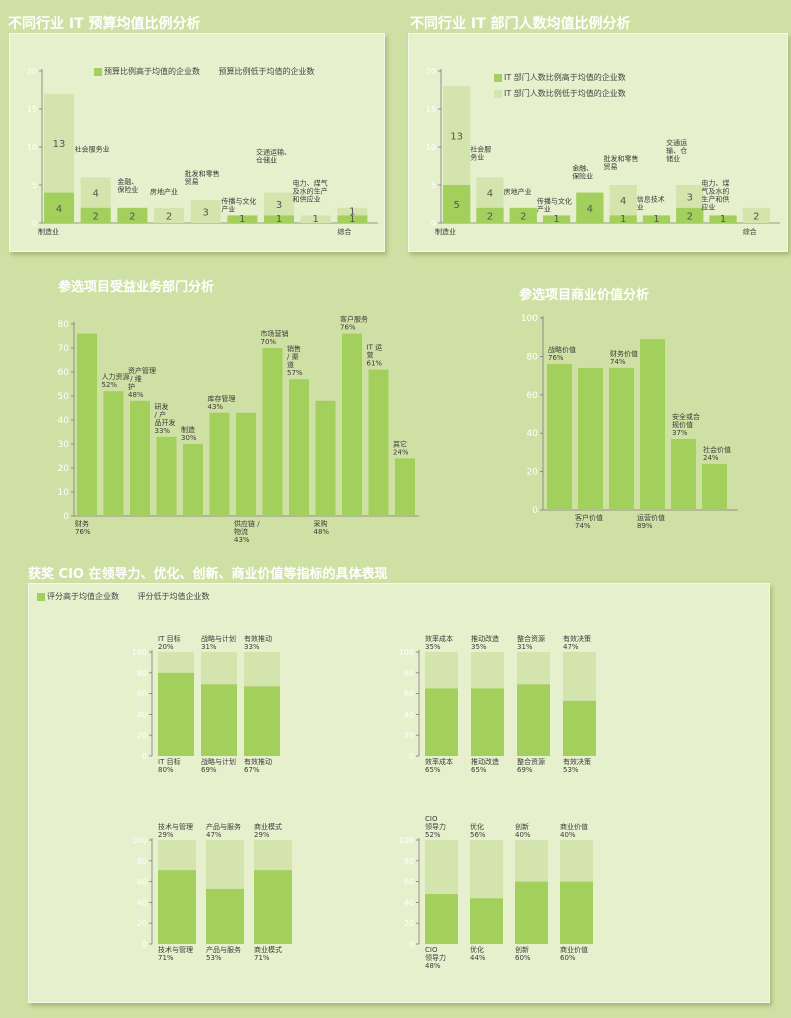 The height and width of the screenshot is (1018, 791). What do you see at coordinates (258, 765) in the screenshot?
I see `bottom-label-2: 有效推动 67%` at bounding box center [258, 765].